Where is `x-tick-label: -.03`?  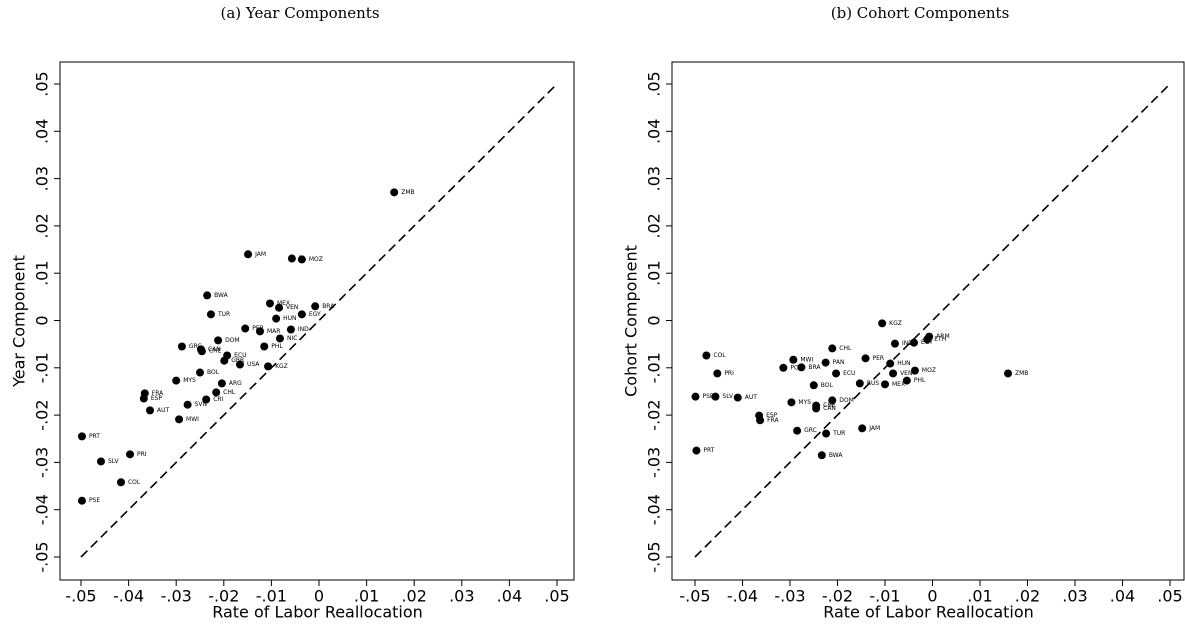
x-tick-label: -.03 is located at coordinates (176, 596).